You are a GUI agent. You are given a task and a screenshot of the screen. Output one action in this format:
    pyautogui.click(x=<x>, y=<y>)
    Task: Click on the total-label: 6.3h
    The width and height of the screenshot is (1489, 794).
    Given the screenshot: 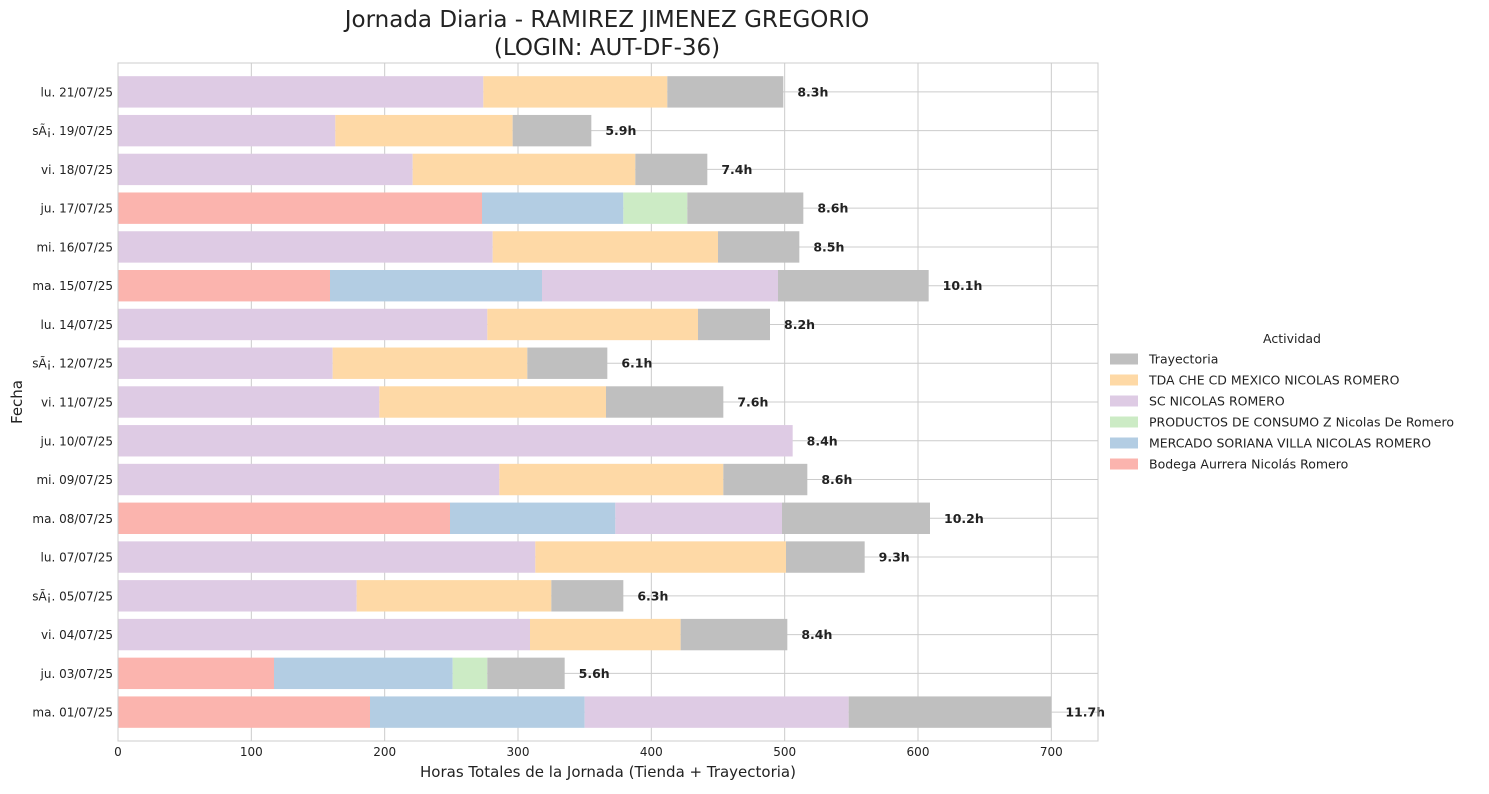 What is the action you would take?
    pyautogui.click(x=652, y=595)
    